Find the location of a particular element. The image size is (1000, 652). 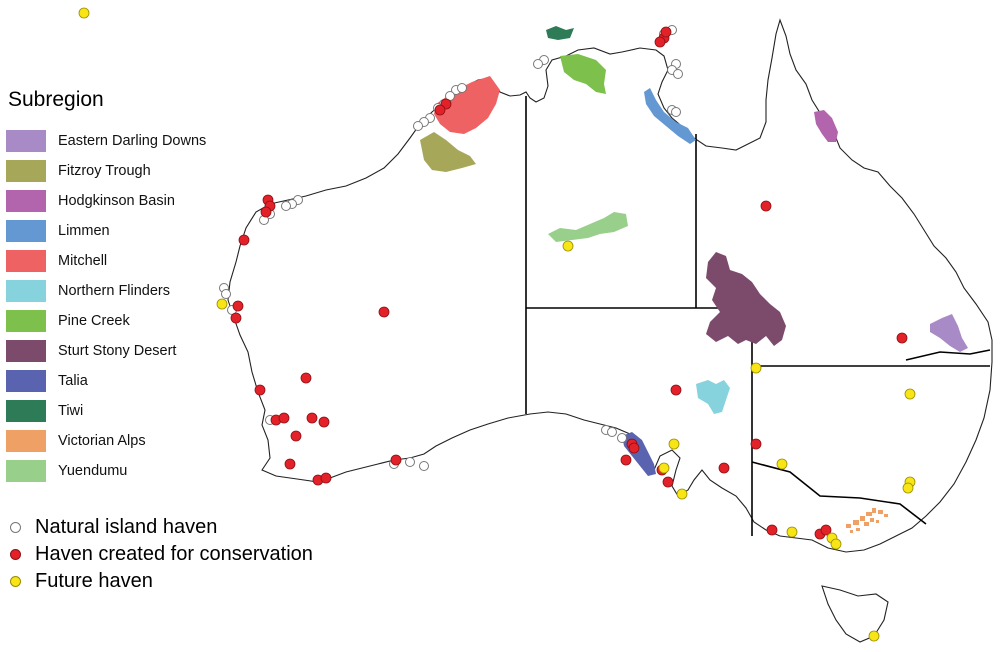

region-yuendumu is located at coordinates (588, 227).